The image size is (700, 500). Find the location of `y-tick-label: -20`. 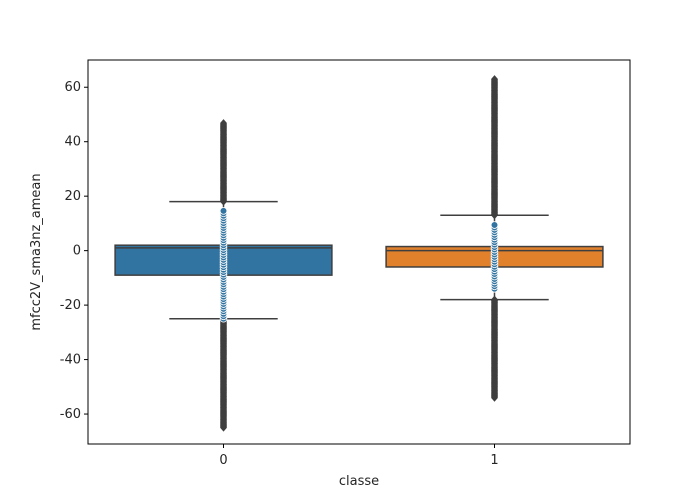

y-tick-label: -20 is located at coordinates (70, 305).